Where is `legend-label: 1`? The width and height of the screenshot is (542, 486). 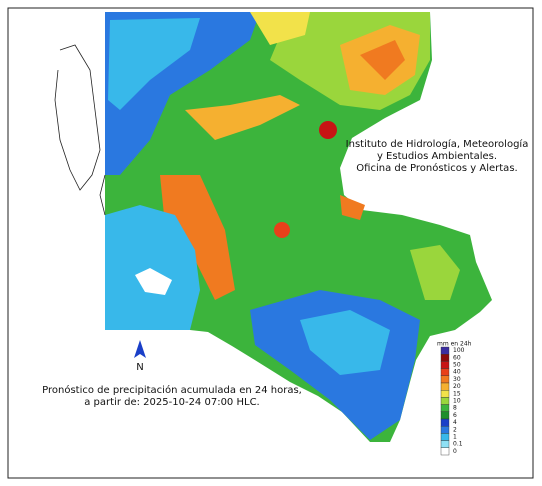 legend-label: 1 is located at coordinates (455, 437).